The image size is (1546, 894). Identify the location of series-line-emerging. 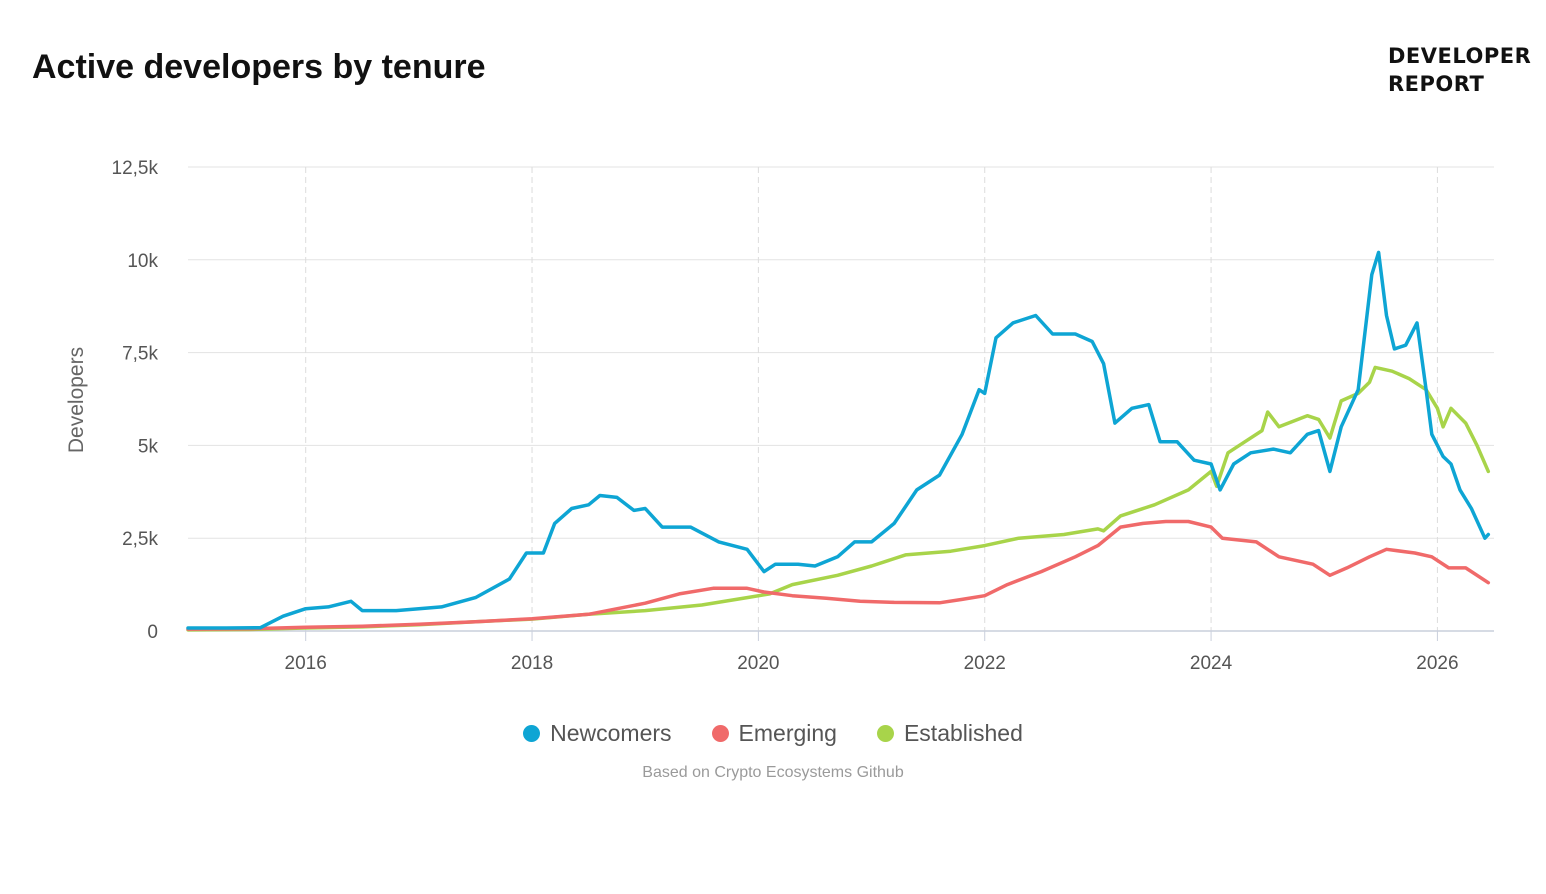
(838, 575).